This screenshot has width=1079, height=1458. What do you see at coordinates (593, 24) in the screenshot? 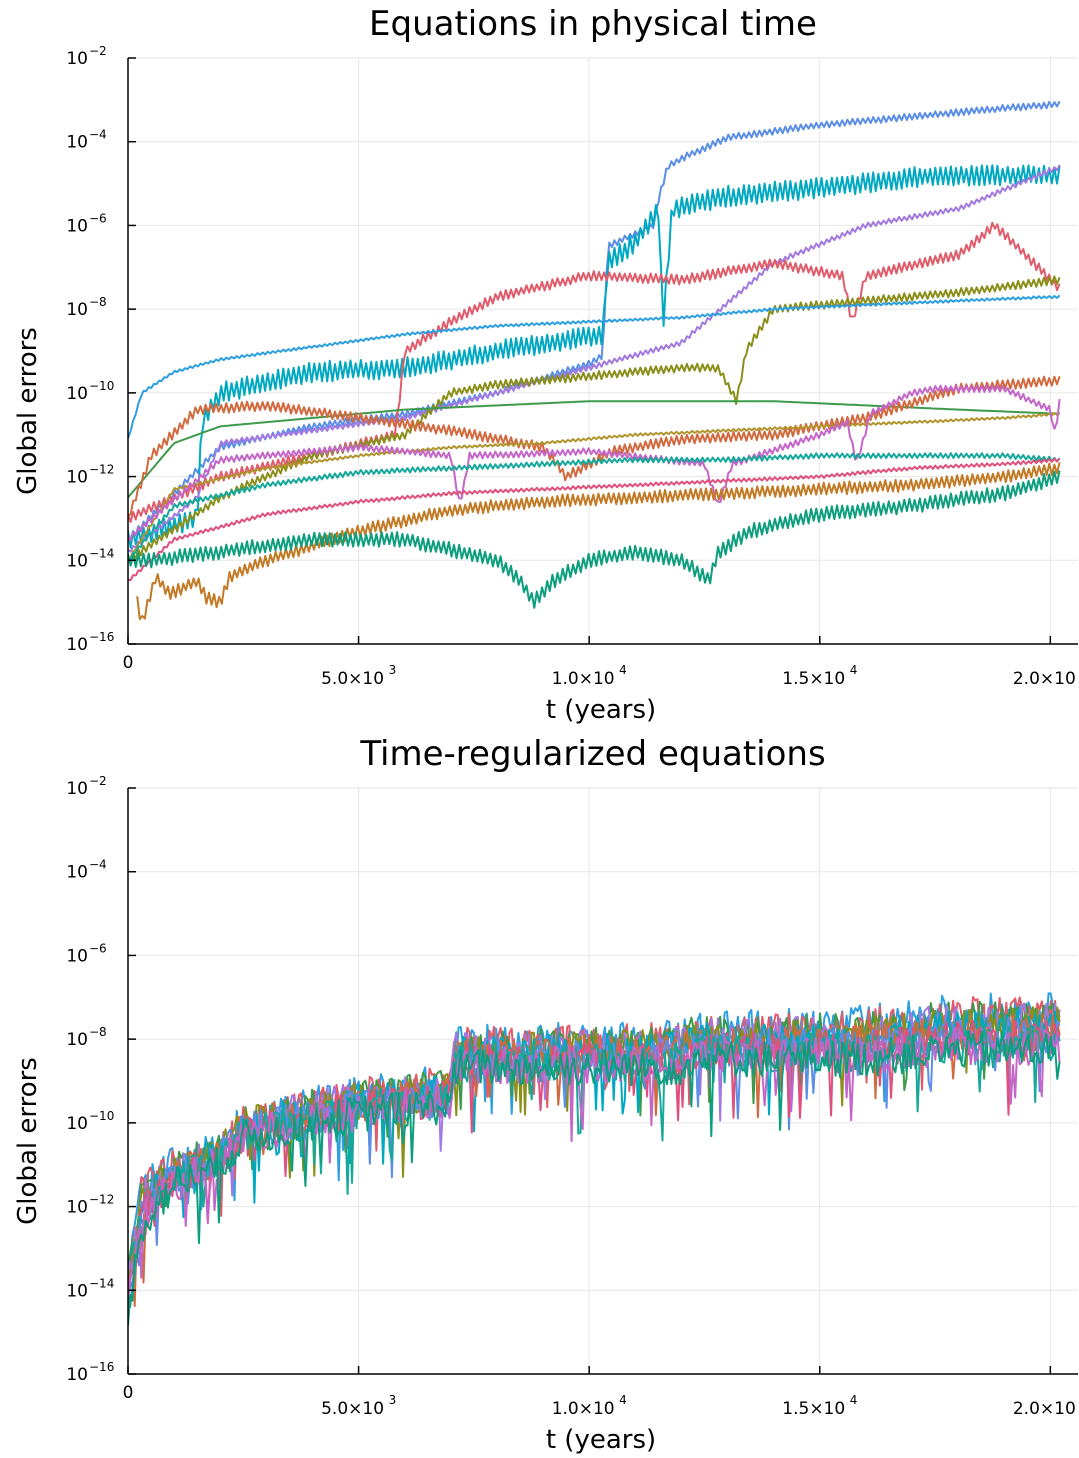
I see `chart-title: Equations in physical time` at bounding box center [593, 24].